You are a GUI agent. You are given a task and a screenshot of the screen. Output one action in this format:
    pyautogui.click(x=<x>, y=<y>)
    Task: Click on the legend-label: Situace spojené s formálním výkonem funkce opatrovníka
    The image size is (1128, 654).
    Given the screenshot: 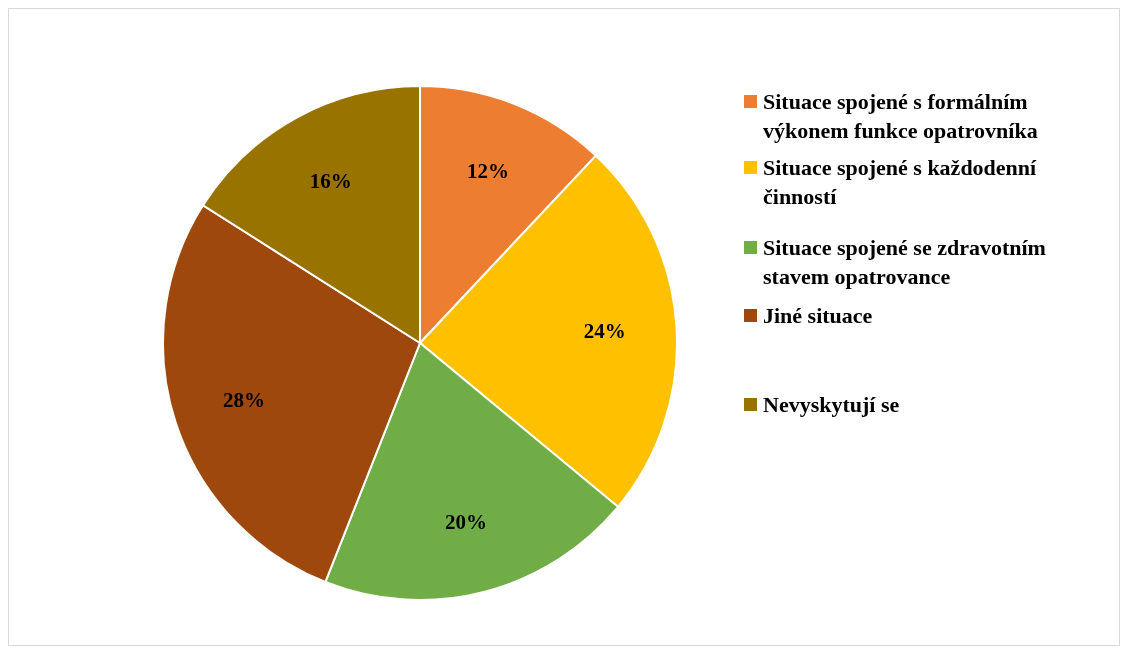 What is the action you would take?
    pyautogui.click(x=901, y=116)
    